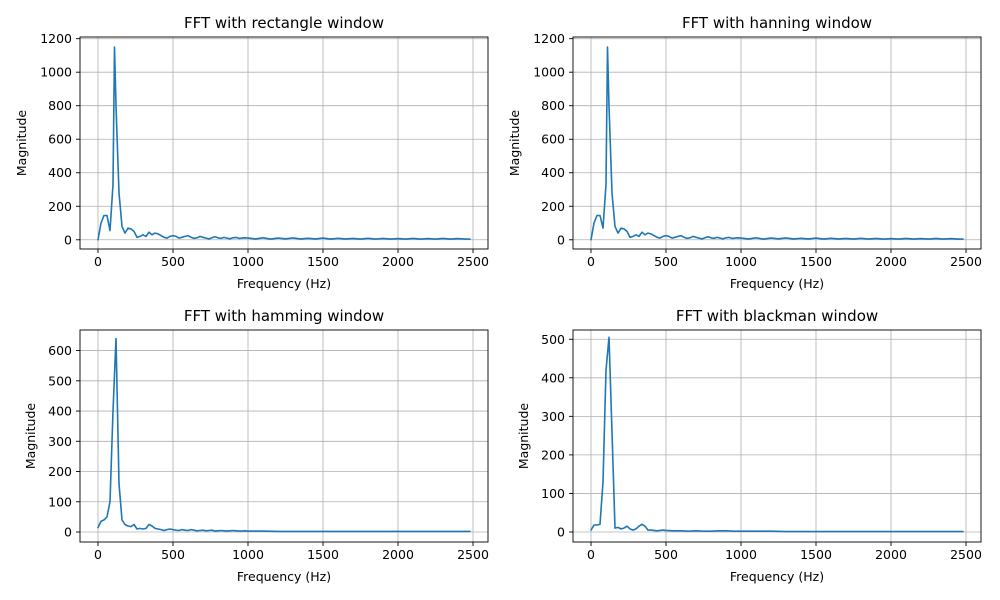  I want to click on chart-title: FFT with hamming window, so click(284, 316).